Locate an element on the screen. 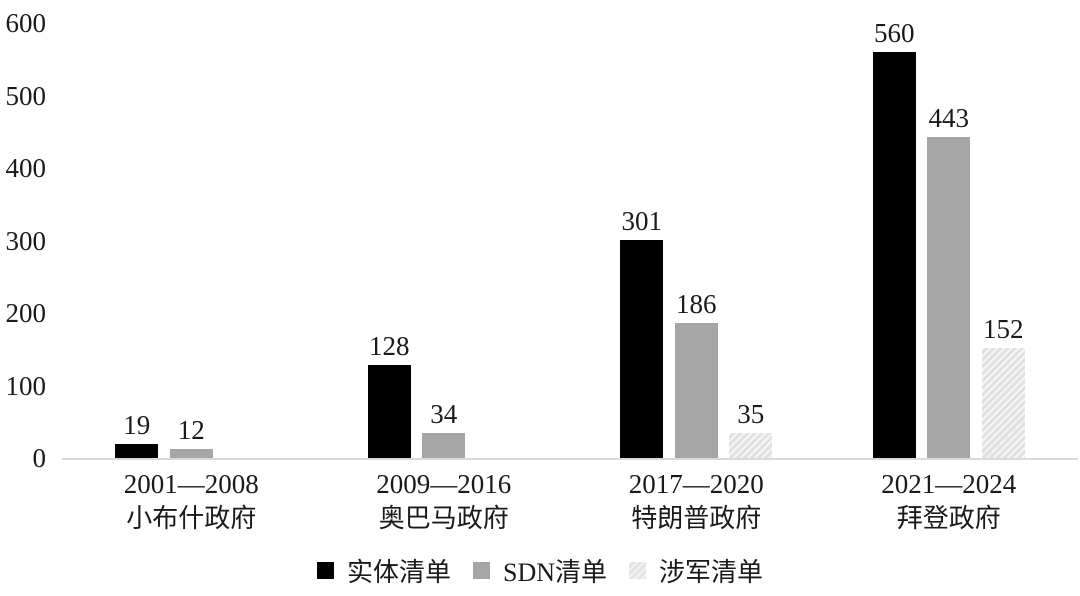 Image resolution: width=1080 pixels, height=596 pixels. bar-value-label: 19 is located at coordinates (137, 425).